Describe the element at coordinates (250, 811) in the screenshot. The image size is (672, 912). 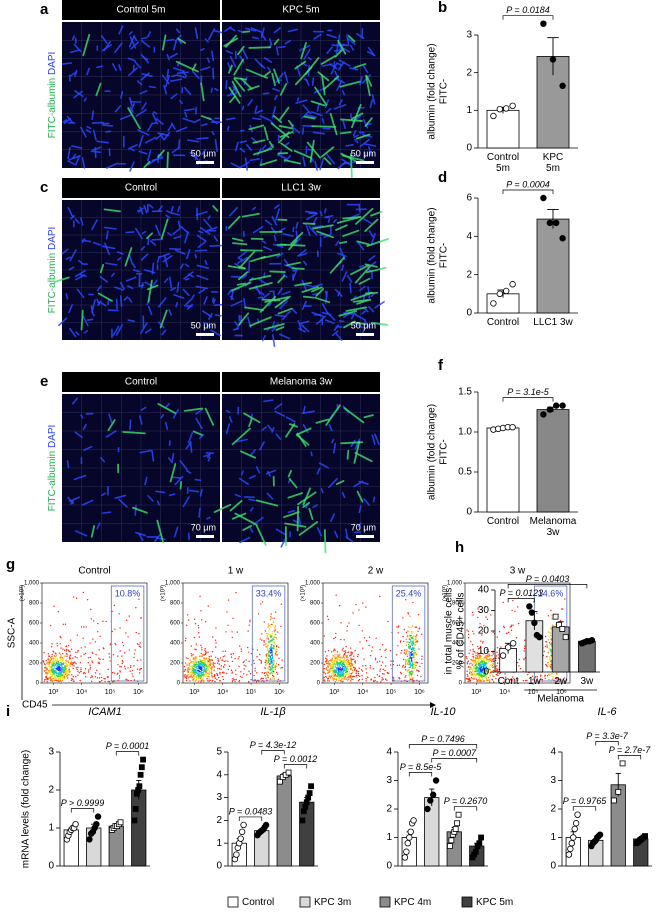
I see `p-value: P = 0.0483` at that location.